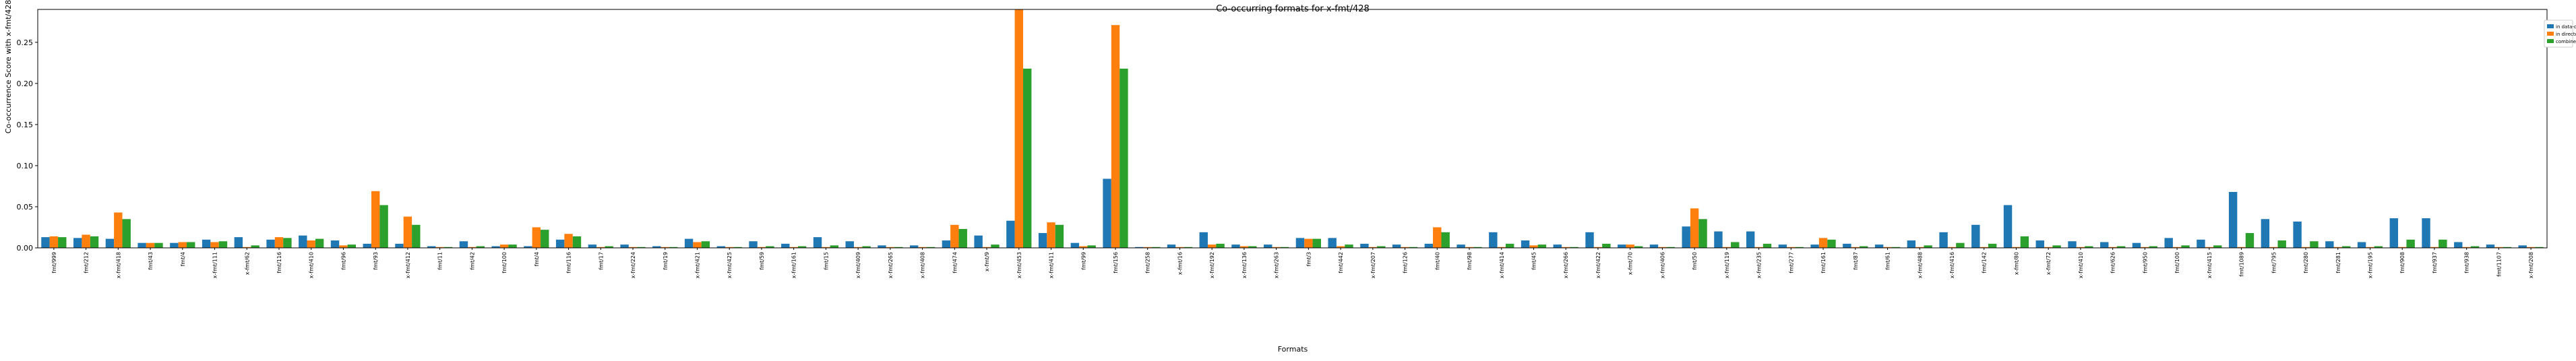 The image size is (2576, 361). Describe the element at coordinates (2177, 262) in the screenshot. I see `x-tick-label-66: fmt/100` at that location.